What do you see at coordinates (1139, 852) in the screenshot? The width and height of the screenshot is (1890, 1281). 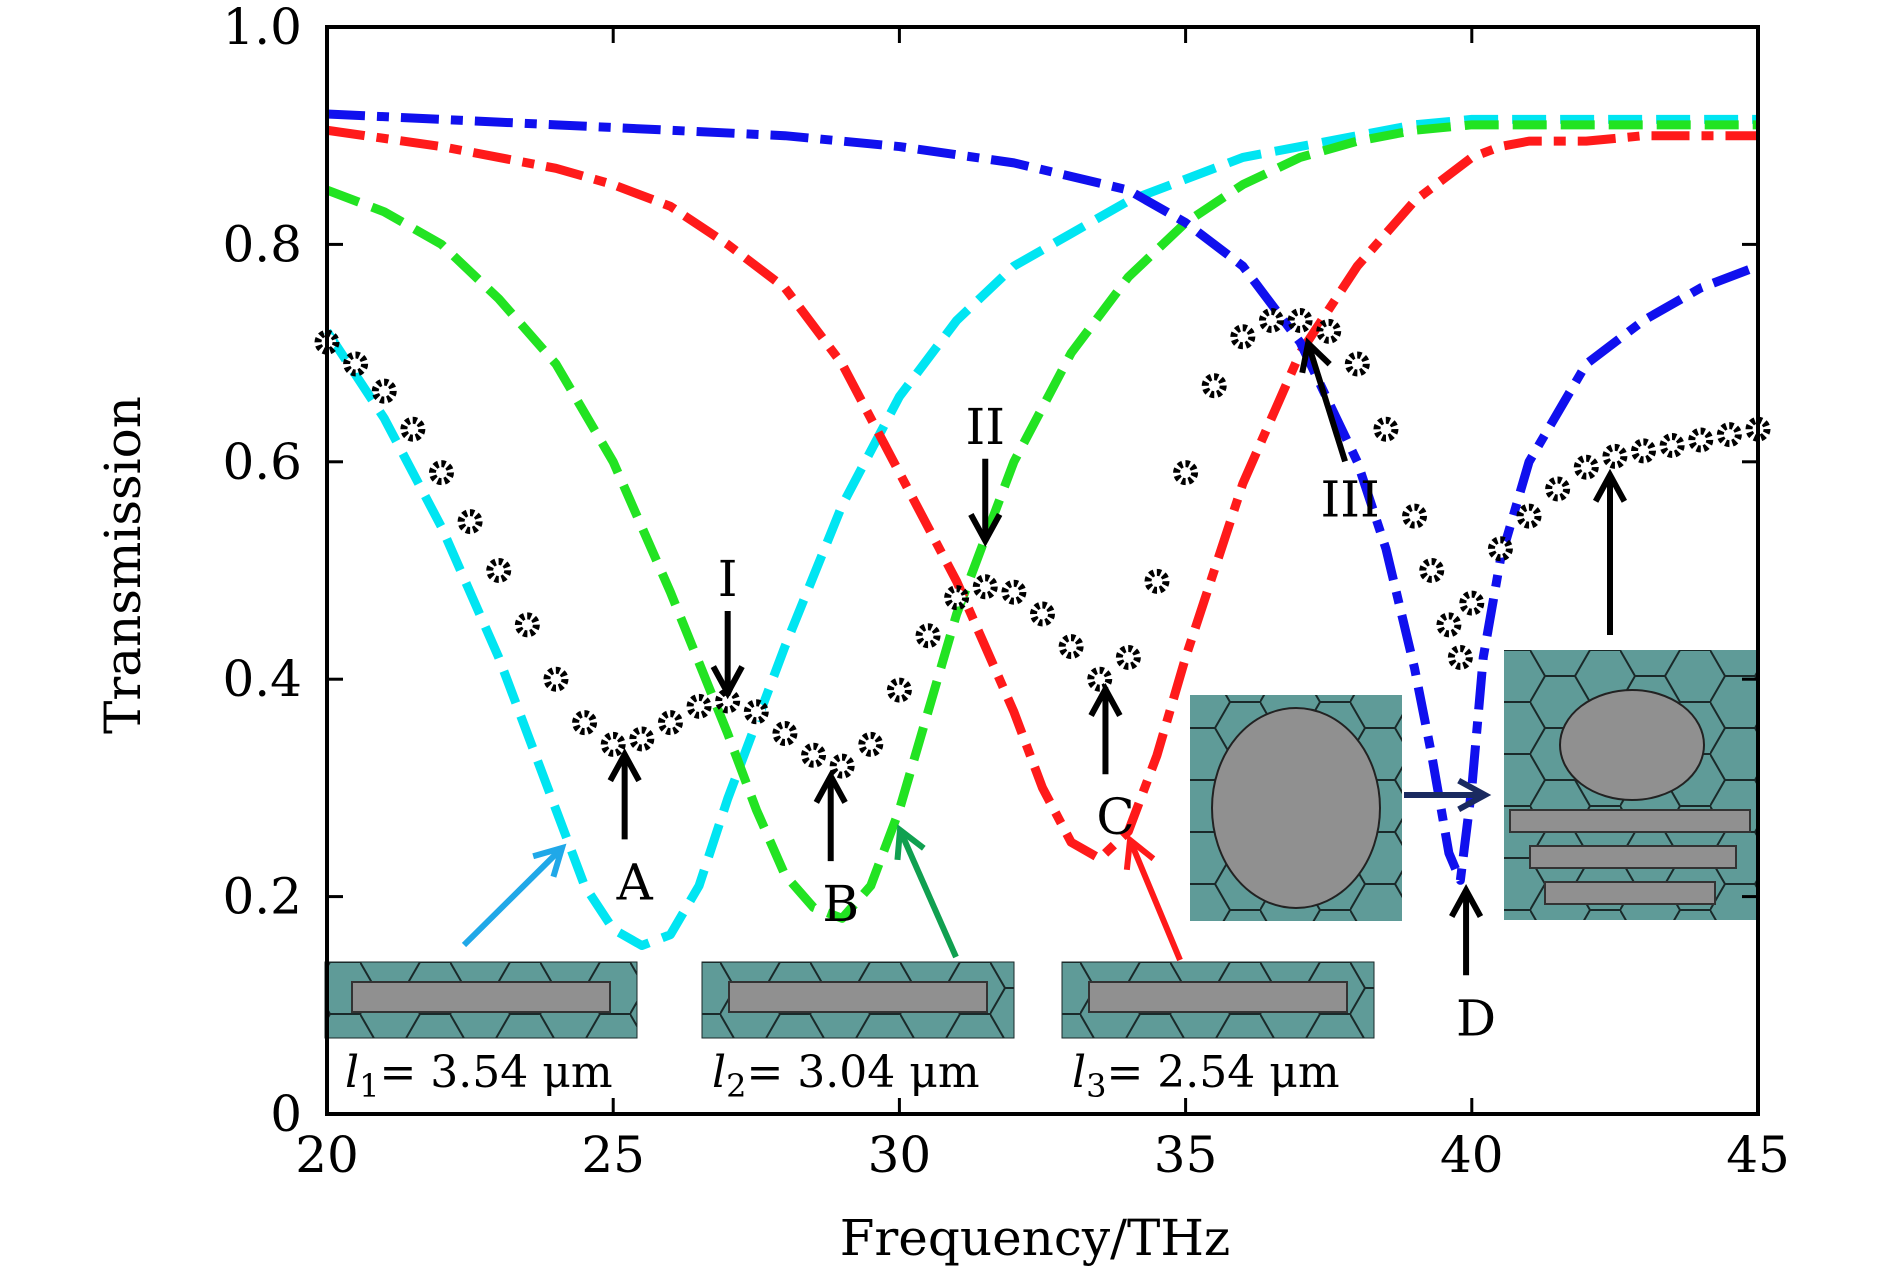 I see `pointer-red-head` at bounding box center [1139, 852].